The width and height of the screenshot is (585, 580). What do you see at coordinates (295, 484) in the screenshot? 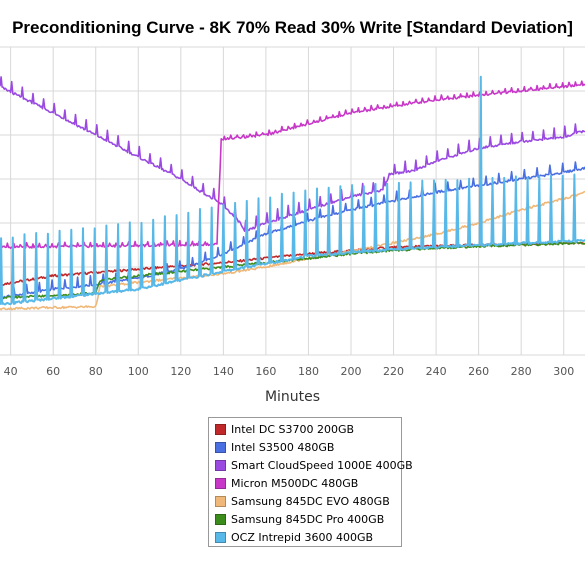
I see `legend-label: Micron M500DC 480GB` at bounding box center [295, 484].